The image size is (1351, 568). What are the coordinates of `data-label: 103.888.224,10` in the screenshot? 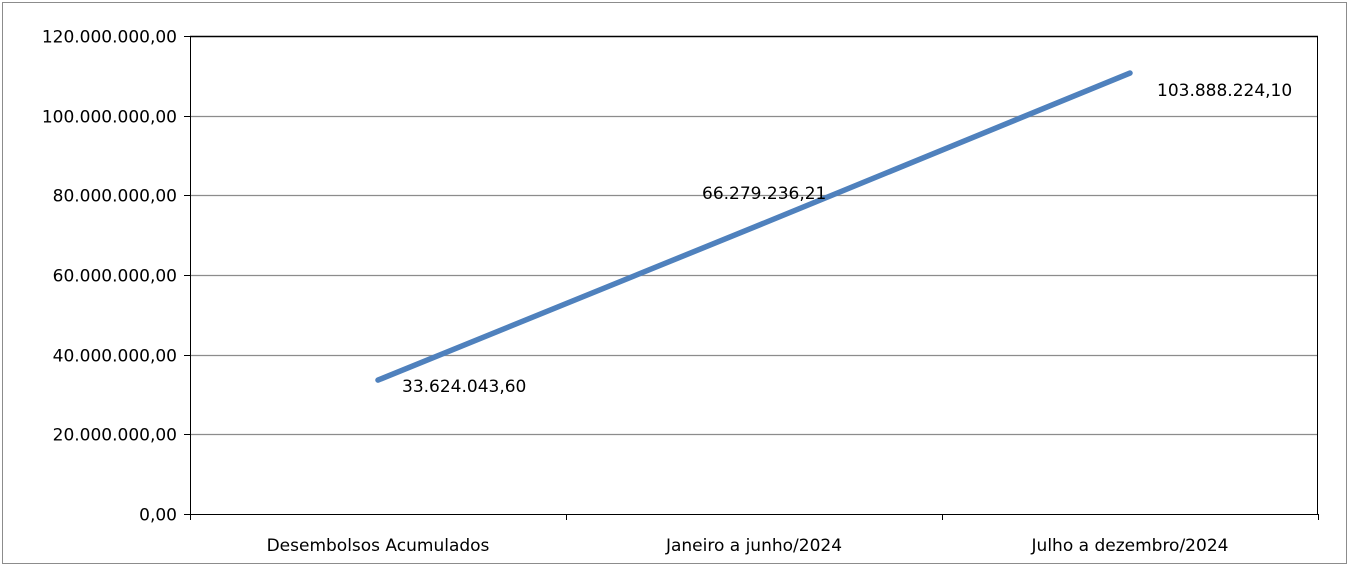 It's located at (1224, 91).